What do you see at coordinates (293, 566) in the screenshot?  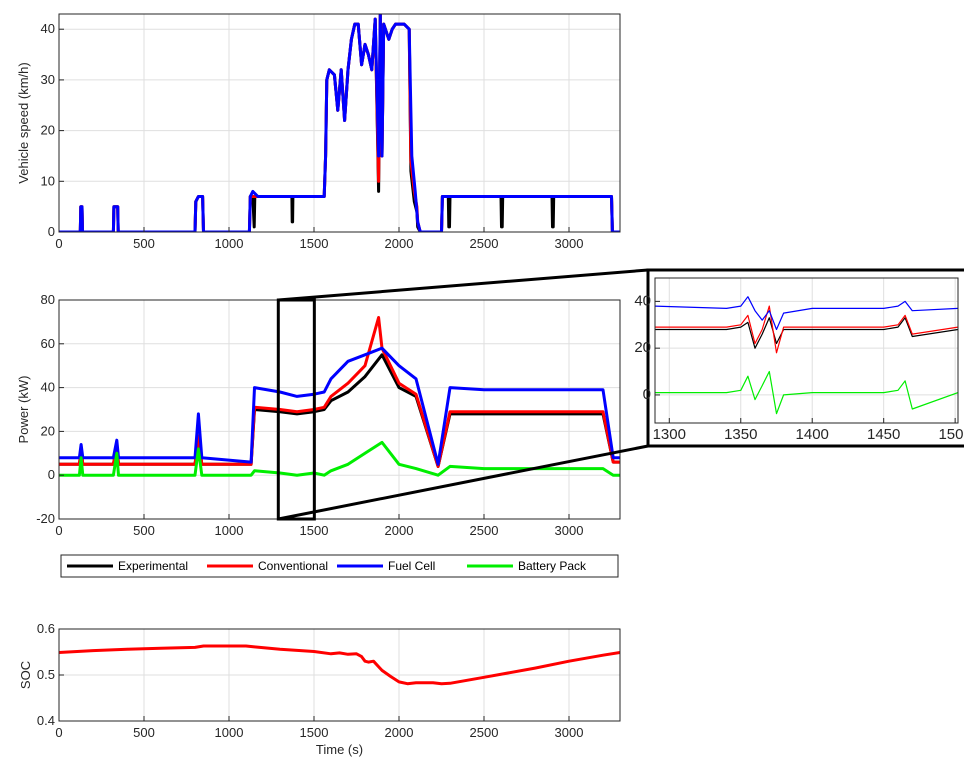 I see `legend-label: Conventional` at bounding box center [293, 566].